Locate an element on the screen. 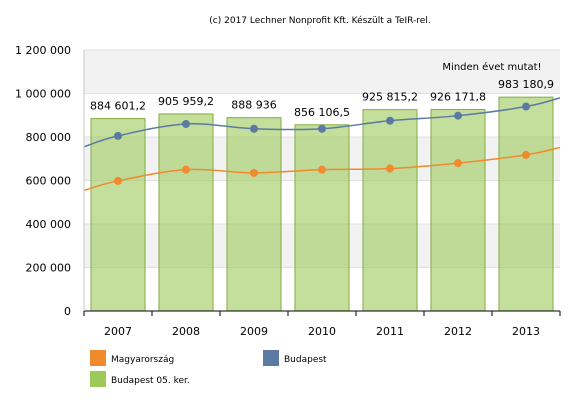 The image size is (580, 400). chart-note: Minden évet mutat! is located at coordinates (491, 67).